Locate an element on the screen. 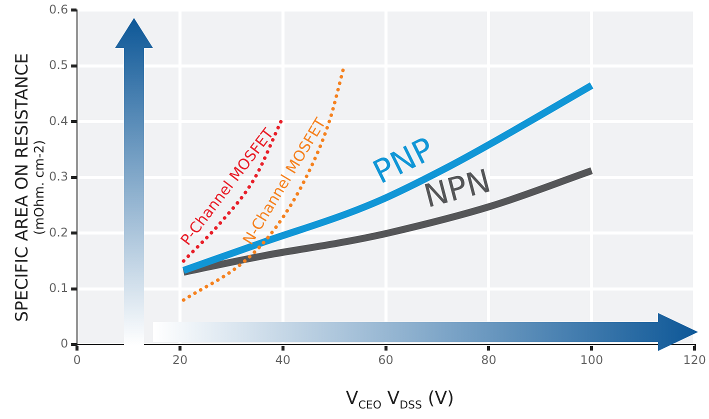 Image resolution: width=709 pixels, height=419 pixels. x-tick-label: 0 is located at coordinates (77, 359).